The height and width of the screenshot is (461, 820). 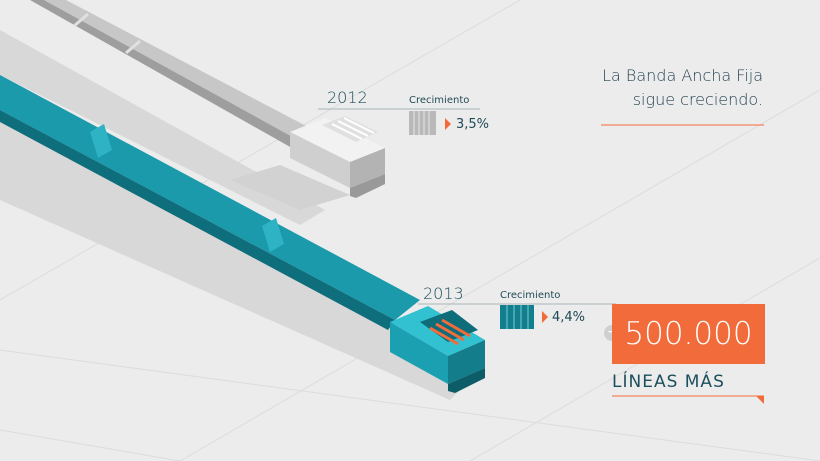 I want to click on growth-bars-2012, so click(x=422, y=123).